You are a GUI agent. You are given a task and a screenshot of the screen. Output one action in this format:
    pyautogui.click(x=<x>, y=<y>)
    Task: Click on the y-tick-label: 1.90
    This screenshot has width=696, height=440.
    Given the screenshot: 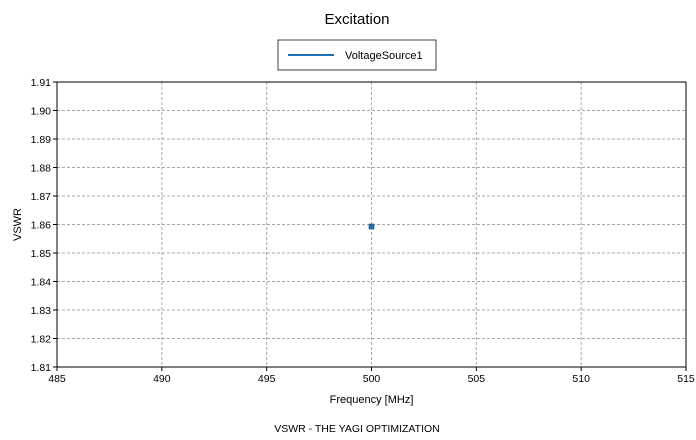 What is the action you would take?
    pyautogui.click(x=41, y=112)
    